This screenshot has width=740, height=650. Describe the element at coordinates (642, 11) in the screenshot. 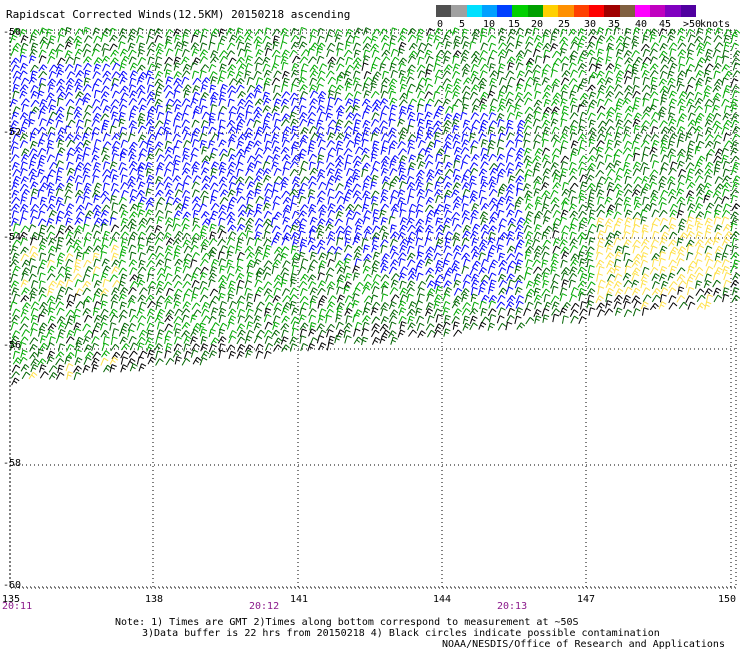

I see `colorbar-segment` at that location.